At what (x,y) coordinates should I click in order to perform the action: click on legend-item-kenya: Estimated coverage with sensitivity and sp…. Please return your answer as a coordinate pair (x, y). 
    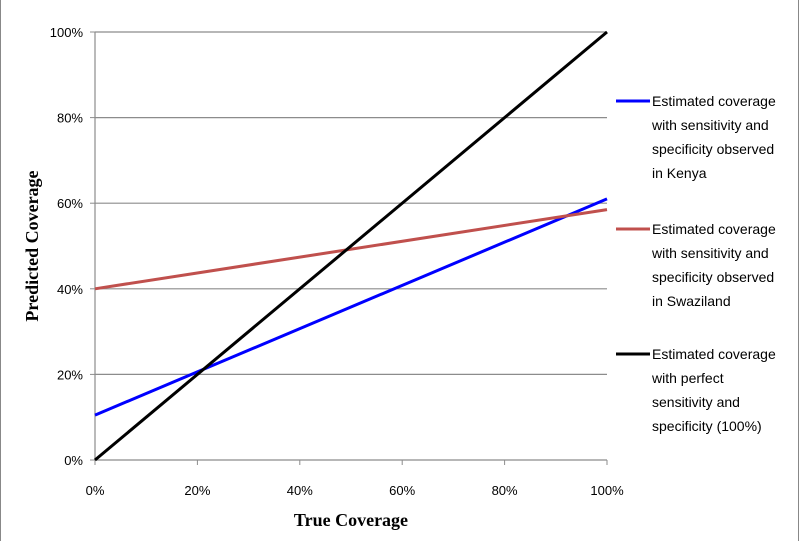
    Looking at the image, I should click on (696, 137).